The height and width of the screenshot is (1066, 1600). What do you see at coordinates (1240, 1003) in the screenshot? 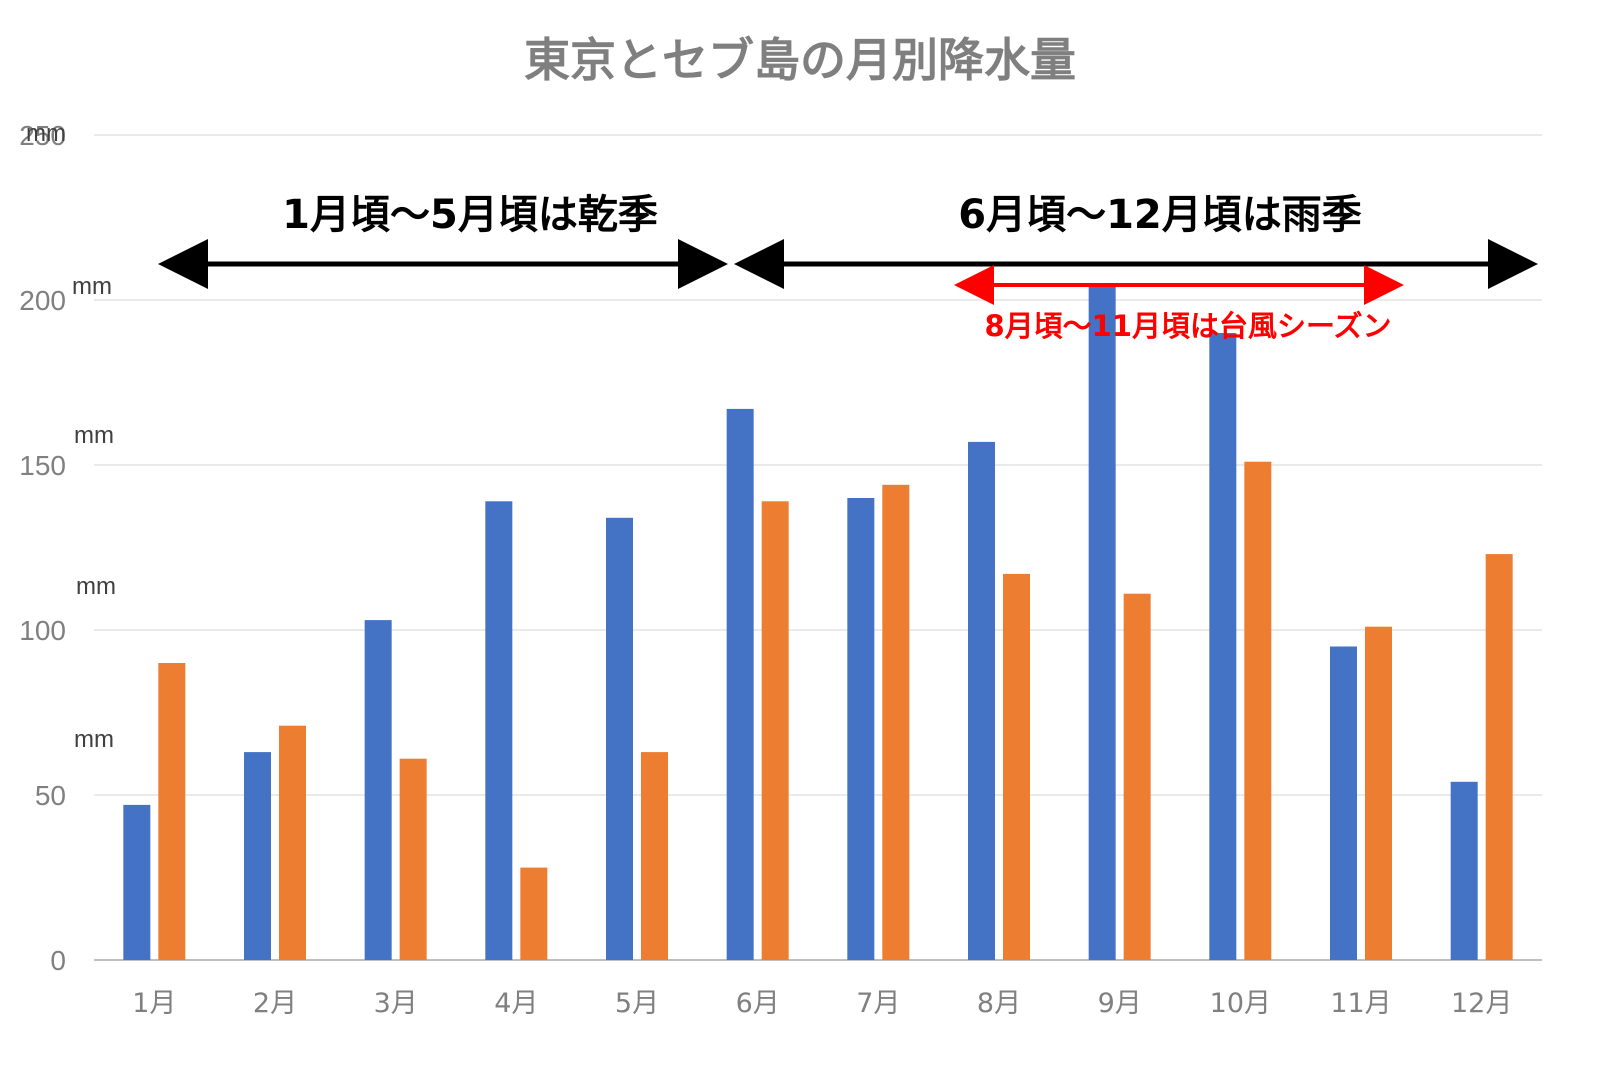
I see `x-tick-label: 10月` at bounding box center [1240, 1003].